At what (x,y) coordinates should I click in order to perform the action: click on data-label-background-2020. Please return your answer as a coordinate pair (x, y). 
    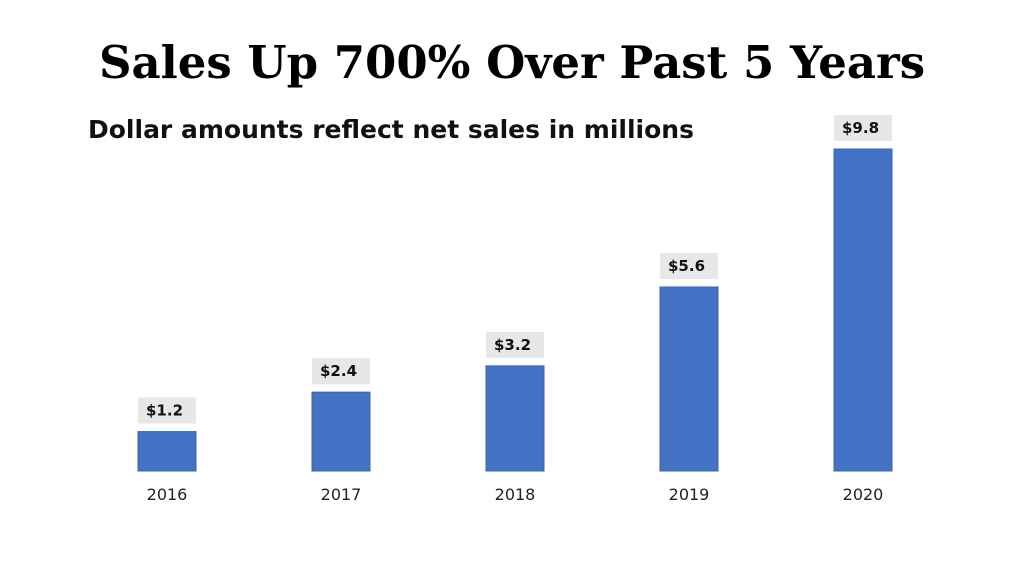
    Looking at the image, I should click on (863, 128).